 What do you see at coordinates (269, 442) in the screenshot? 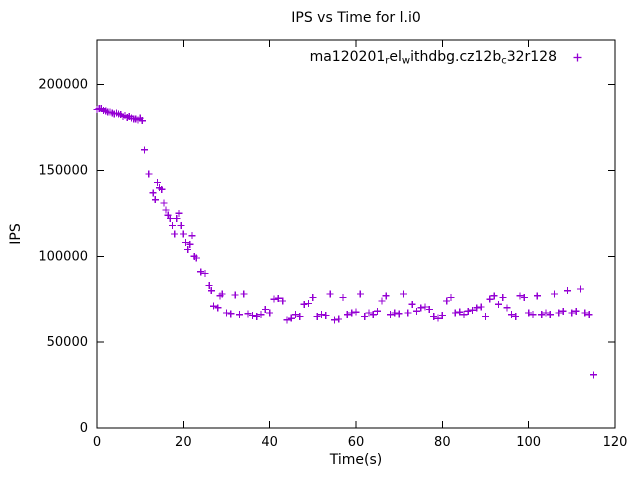
I see `svg-text: 40` at bounding box center [269, 442].